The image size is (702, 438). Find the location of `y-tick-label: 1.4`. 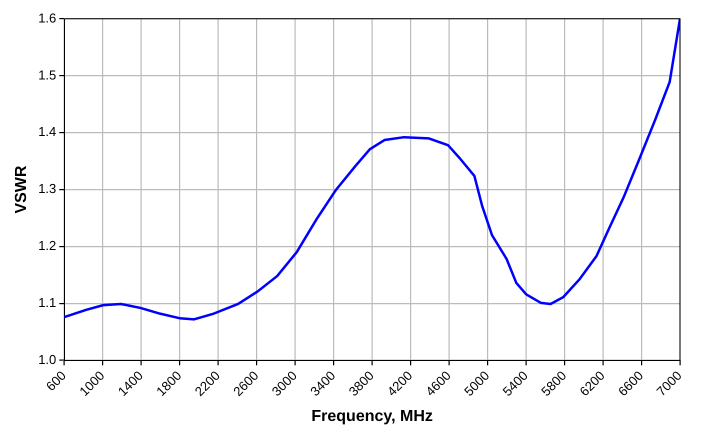

y-tick-label: 1.4 is located at coordinates (47, 132).